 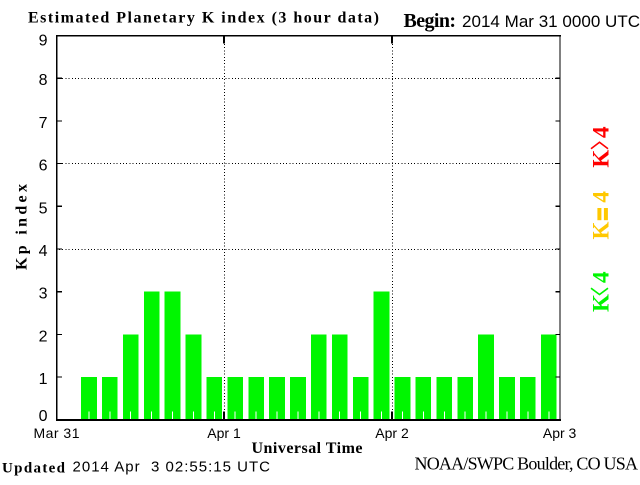 What do you see at coordinates (430, 21) in the screenshot?
I see `svg-text: Begin:` at bounding box center [430, 21].